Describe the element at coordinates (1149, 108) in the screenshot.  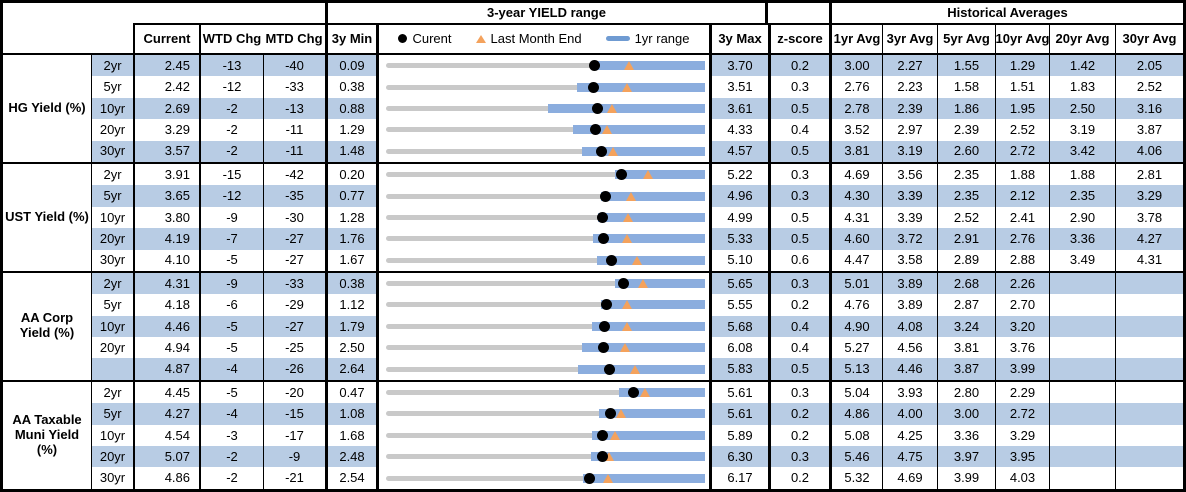
I see `avg-cell: 3.16` at that location.